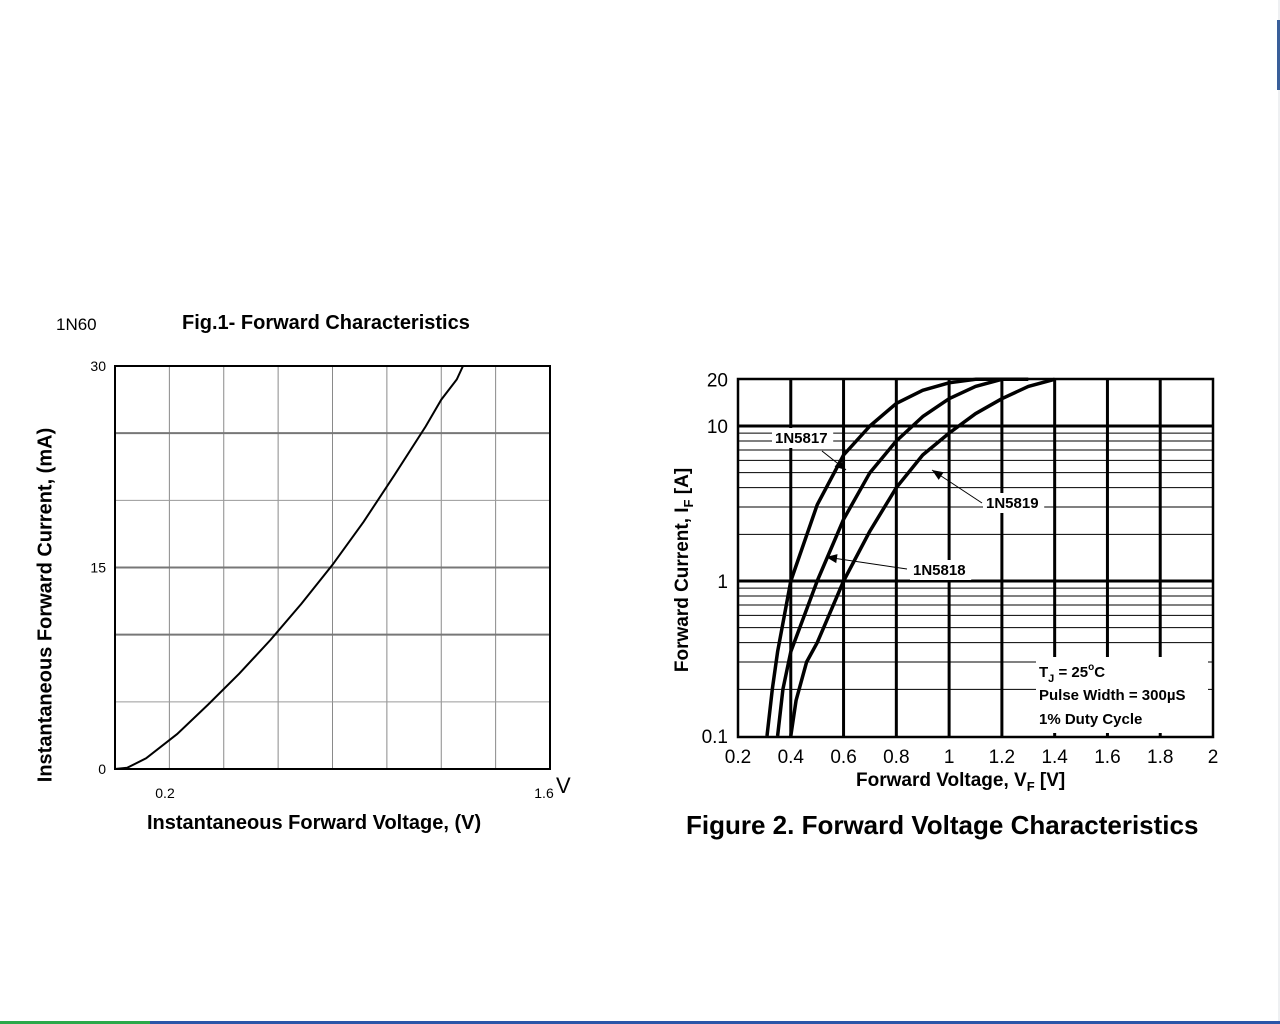  What do you see at coordinates (843, 757) in the screenshot?
I see `fig2-x-tick-label: 0.6` at bounding box center [843, 757].